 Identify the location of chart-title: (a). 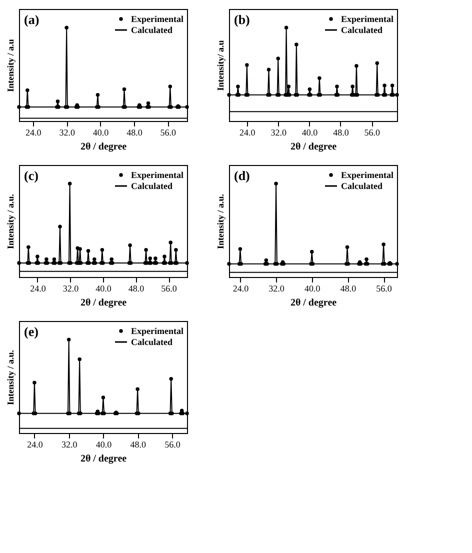
(32, 19).